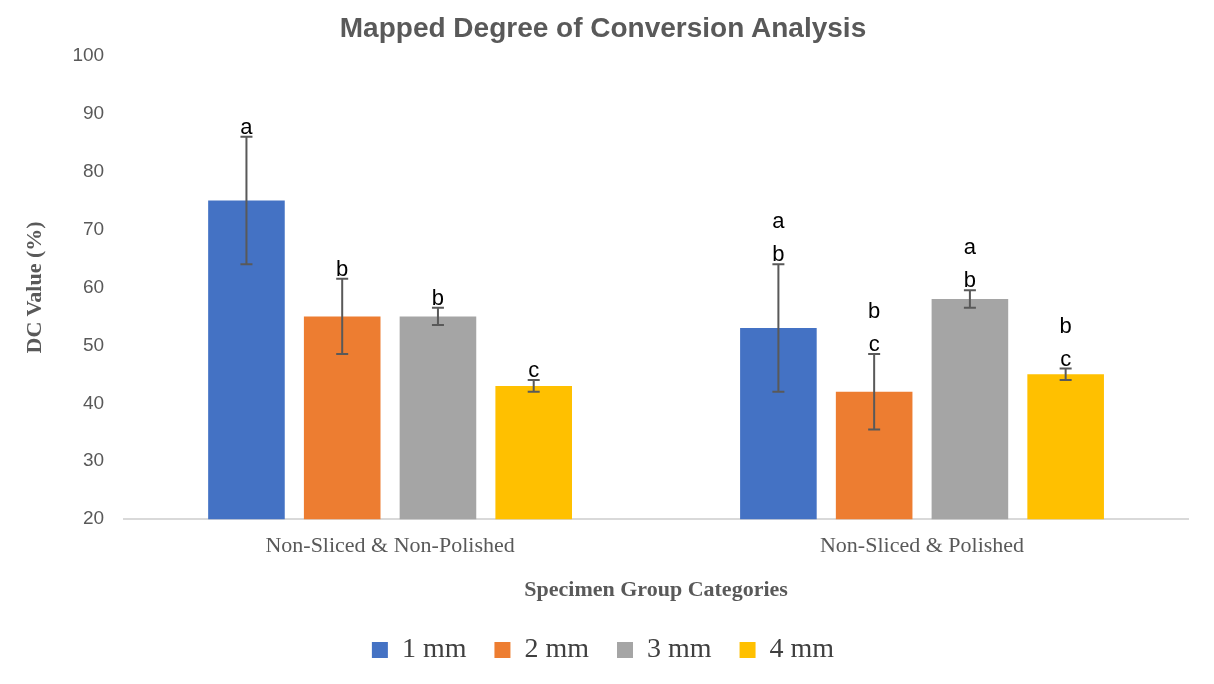  Describe the element at coordinates (88, 54) in the screenshot. I see `y-tick-label: 100` at that location.